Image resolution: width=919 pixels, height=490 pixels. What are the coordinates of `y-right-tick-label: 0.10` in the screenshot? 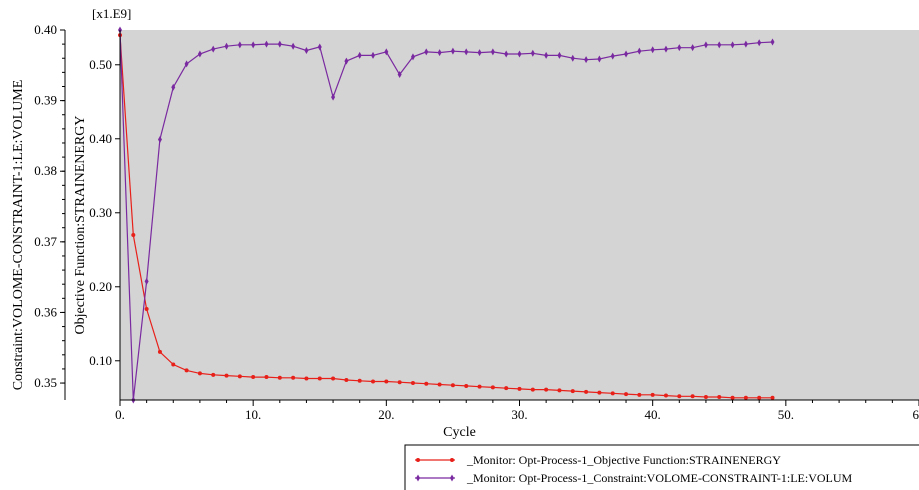 It's located at (100, 360).